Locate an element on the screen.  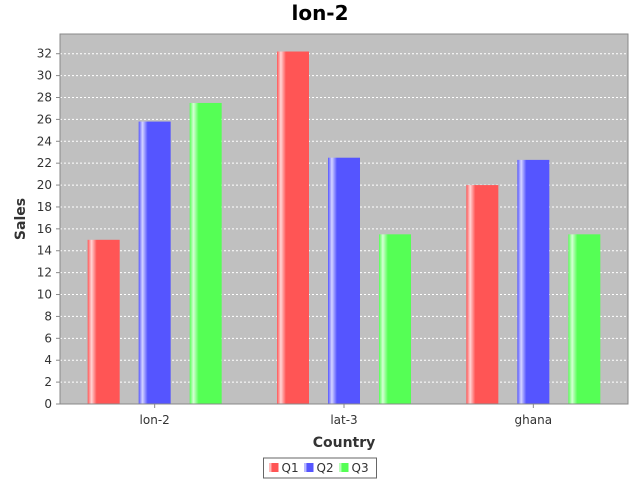
legend-swatch-q2 is located at coordinates (309, 467).